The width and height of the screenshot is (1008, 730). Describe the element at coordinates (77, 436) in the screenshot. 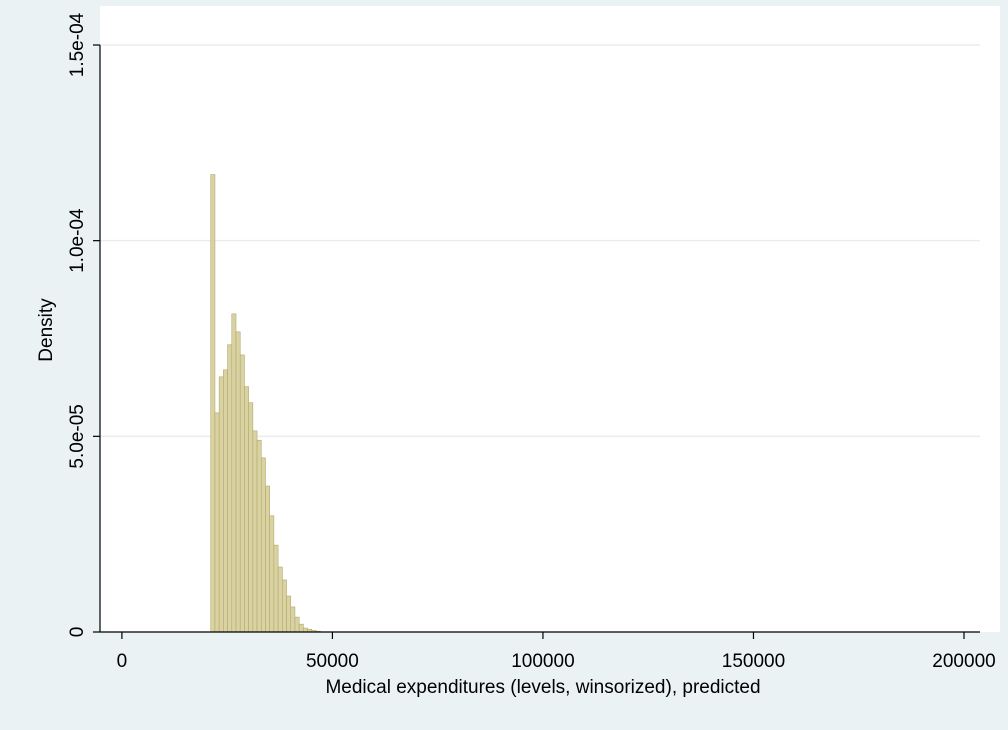

I see `y-tick-label: 5.0e-05` at that location.